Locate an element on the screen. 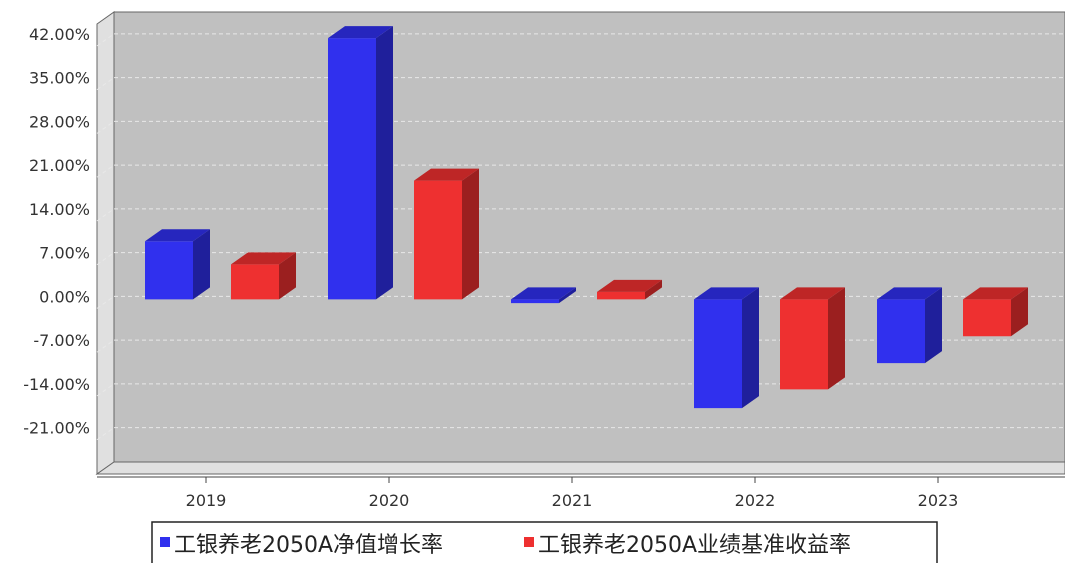  x-tick-label: 2023 is located at coordinates (938, 500).